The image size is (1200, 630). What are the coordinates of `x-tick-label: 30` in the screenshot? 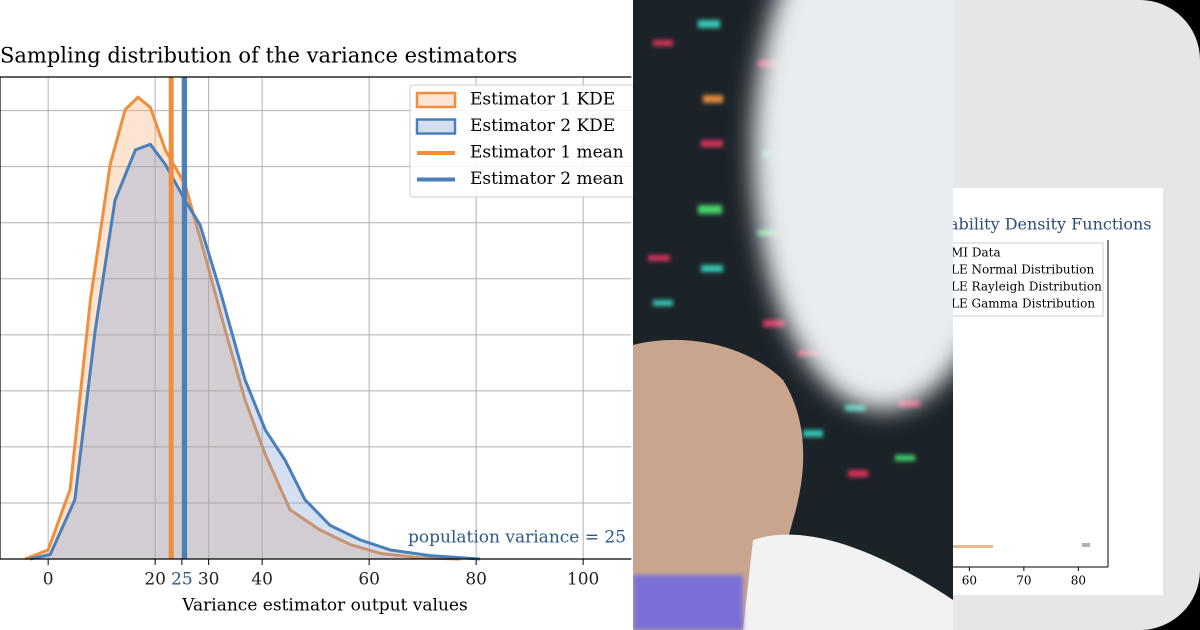 It's located at (209, 580).